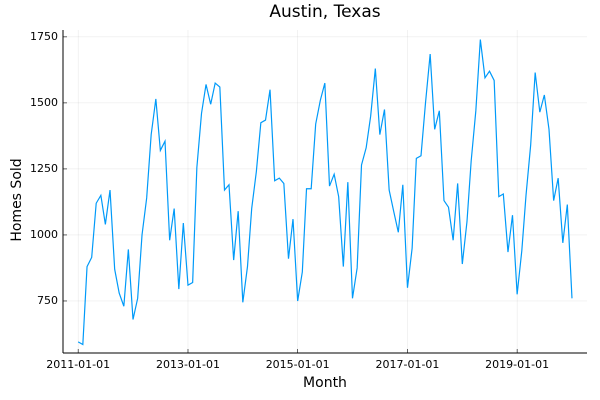 The width and height of the screenshot is (600, 400). I want to click on x-tick-label: 2013-01-01, so click(188, 364).